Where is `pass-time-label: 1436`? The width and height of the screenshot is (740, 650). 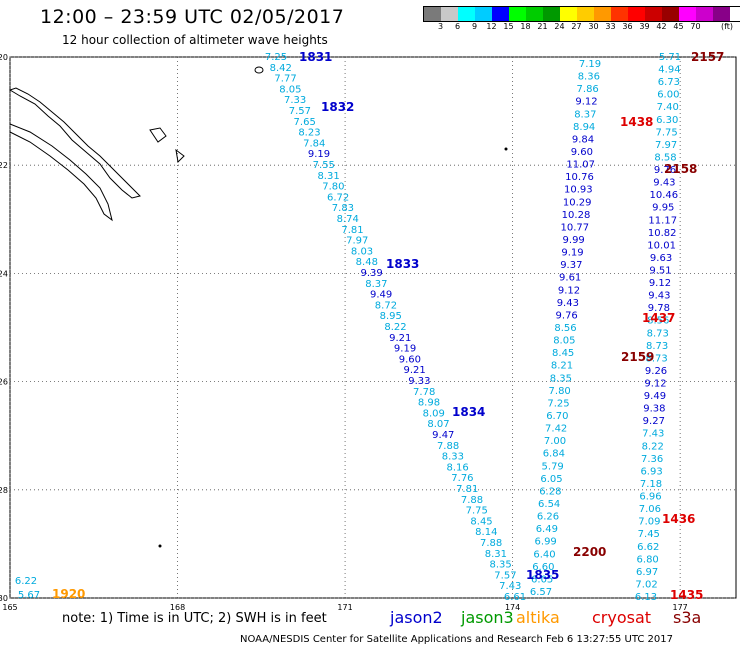
pass-time-label: 1436 is located at coordinates (678, 519).